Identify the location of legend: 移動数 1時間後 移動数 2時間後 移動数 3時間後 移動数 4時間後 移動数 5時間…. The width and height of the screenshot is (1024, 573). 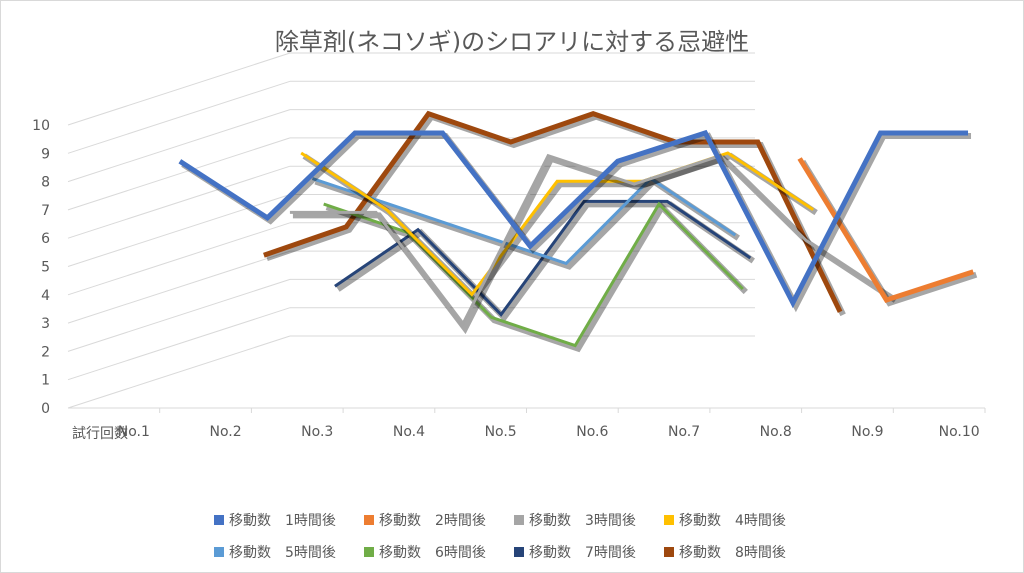
(524, 536).